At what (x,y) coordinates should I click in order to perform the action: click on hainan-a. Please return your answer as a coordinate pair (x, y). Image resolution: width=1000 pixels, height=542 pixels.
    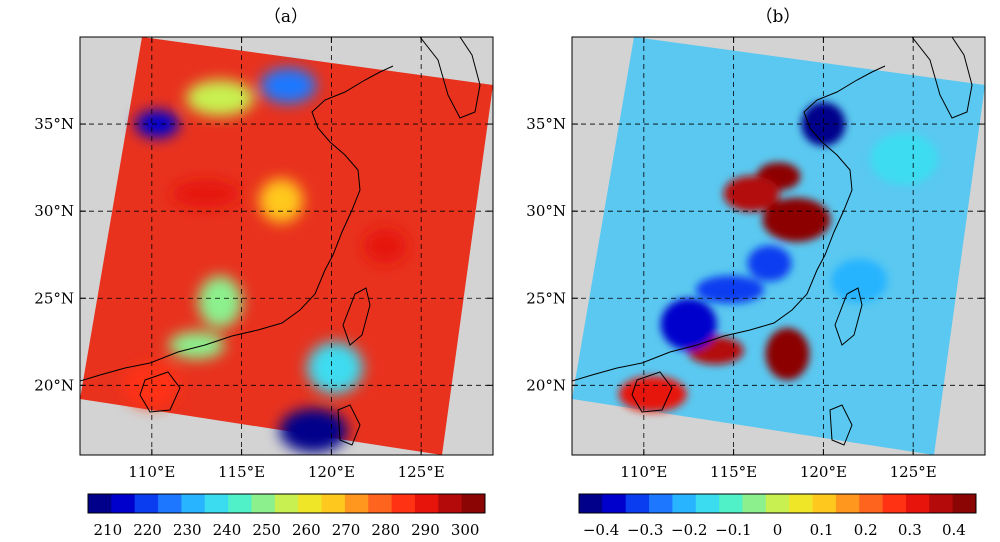
    Looking at the image, I should click on (160, 392).